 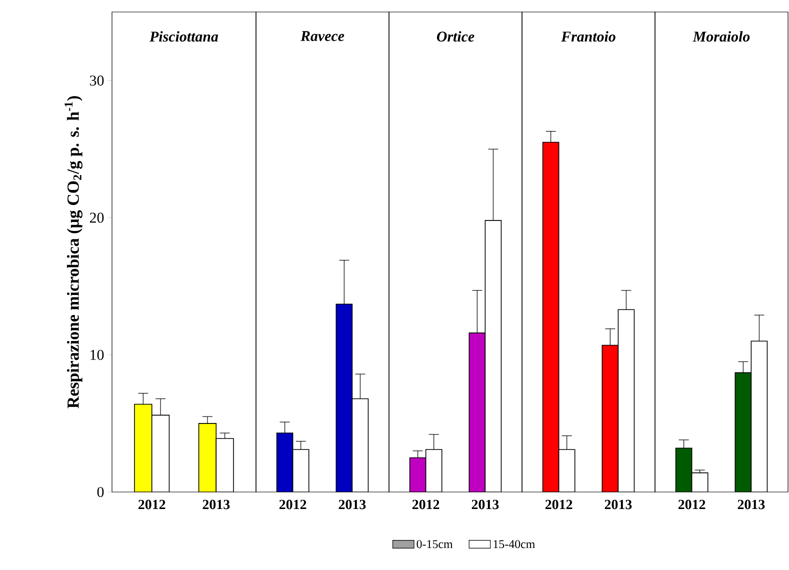 What do you see at coordinates (100, 492) in the screenshot?
I see `y-tick-label: 0` at bounding box center [100, 492].